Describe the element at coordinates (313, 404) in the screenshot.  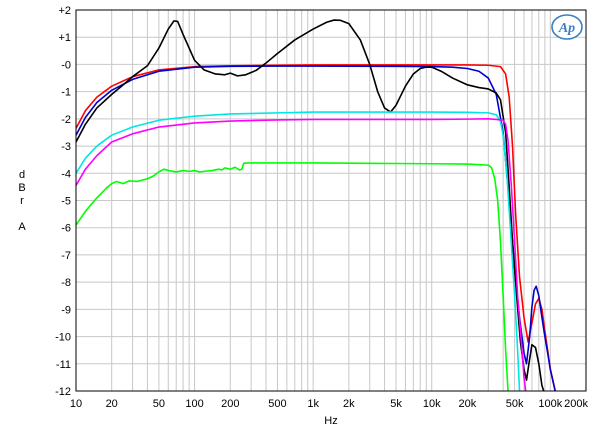
I see `x-tick-label: 1k` at that location.